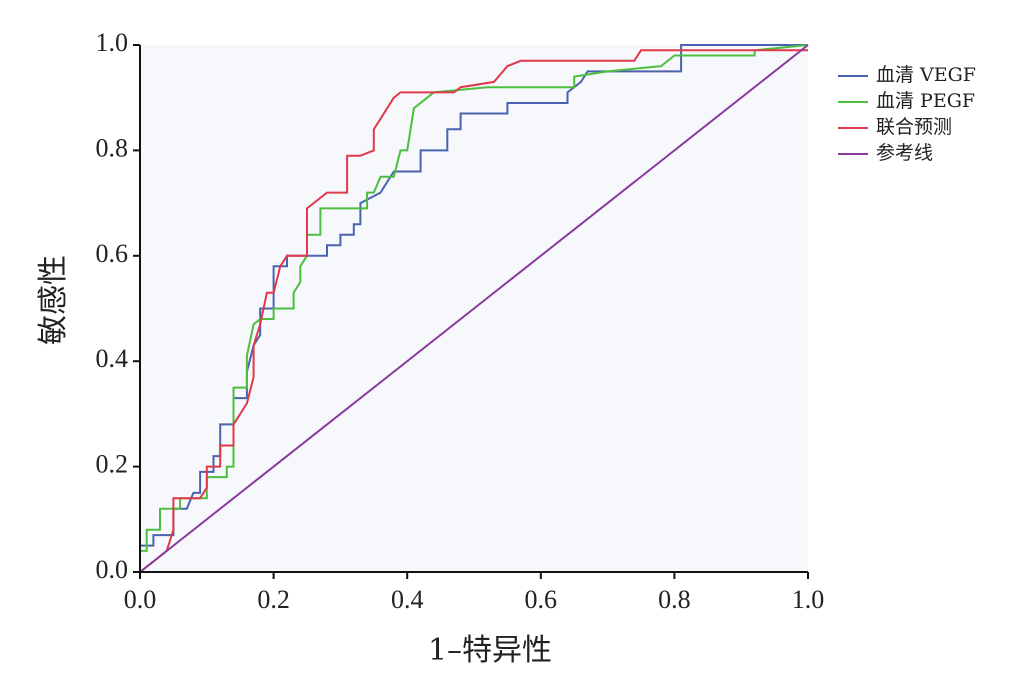 This screenshot has width=1010, height=675. Describe the element at coordinates (674, 599) in the screenshot. I see `x-tick-label: 0.8` at that location.